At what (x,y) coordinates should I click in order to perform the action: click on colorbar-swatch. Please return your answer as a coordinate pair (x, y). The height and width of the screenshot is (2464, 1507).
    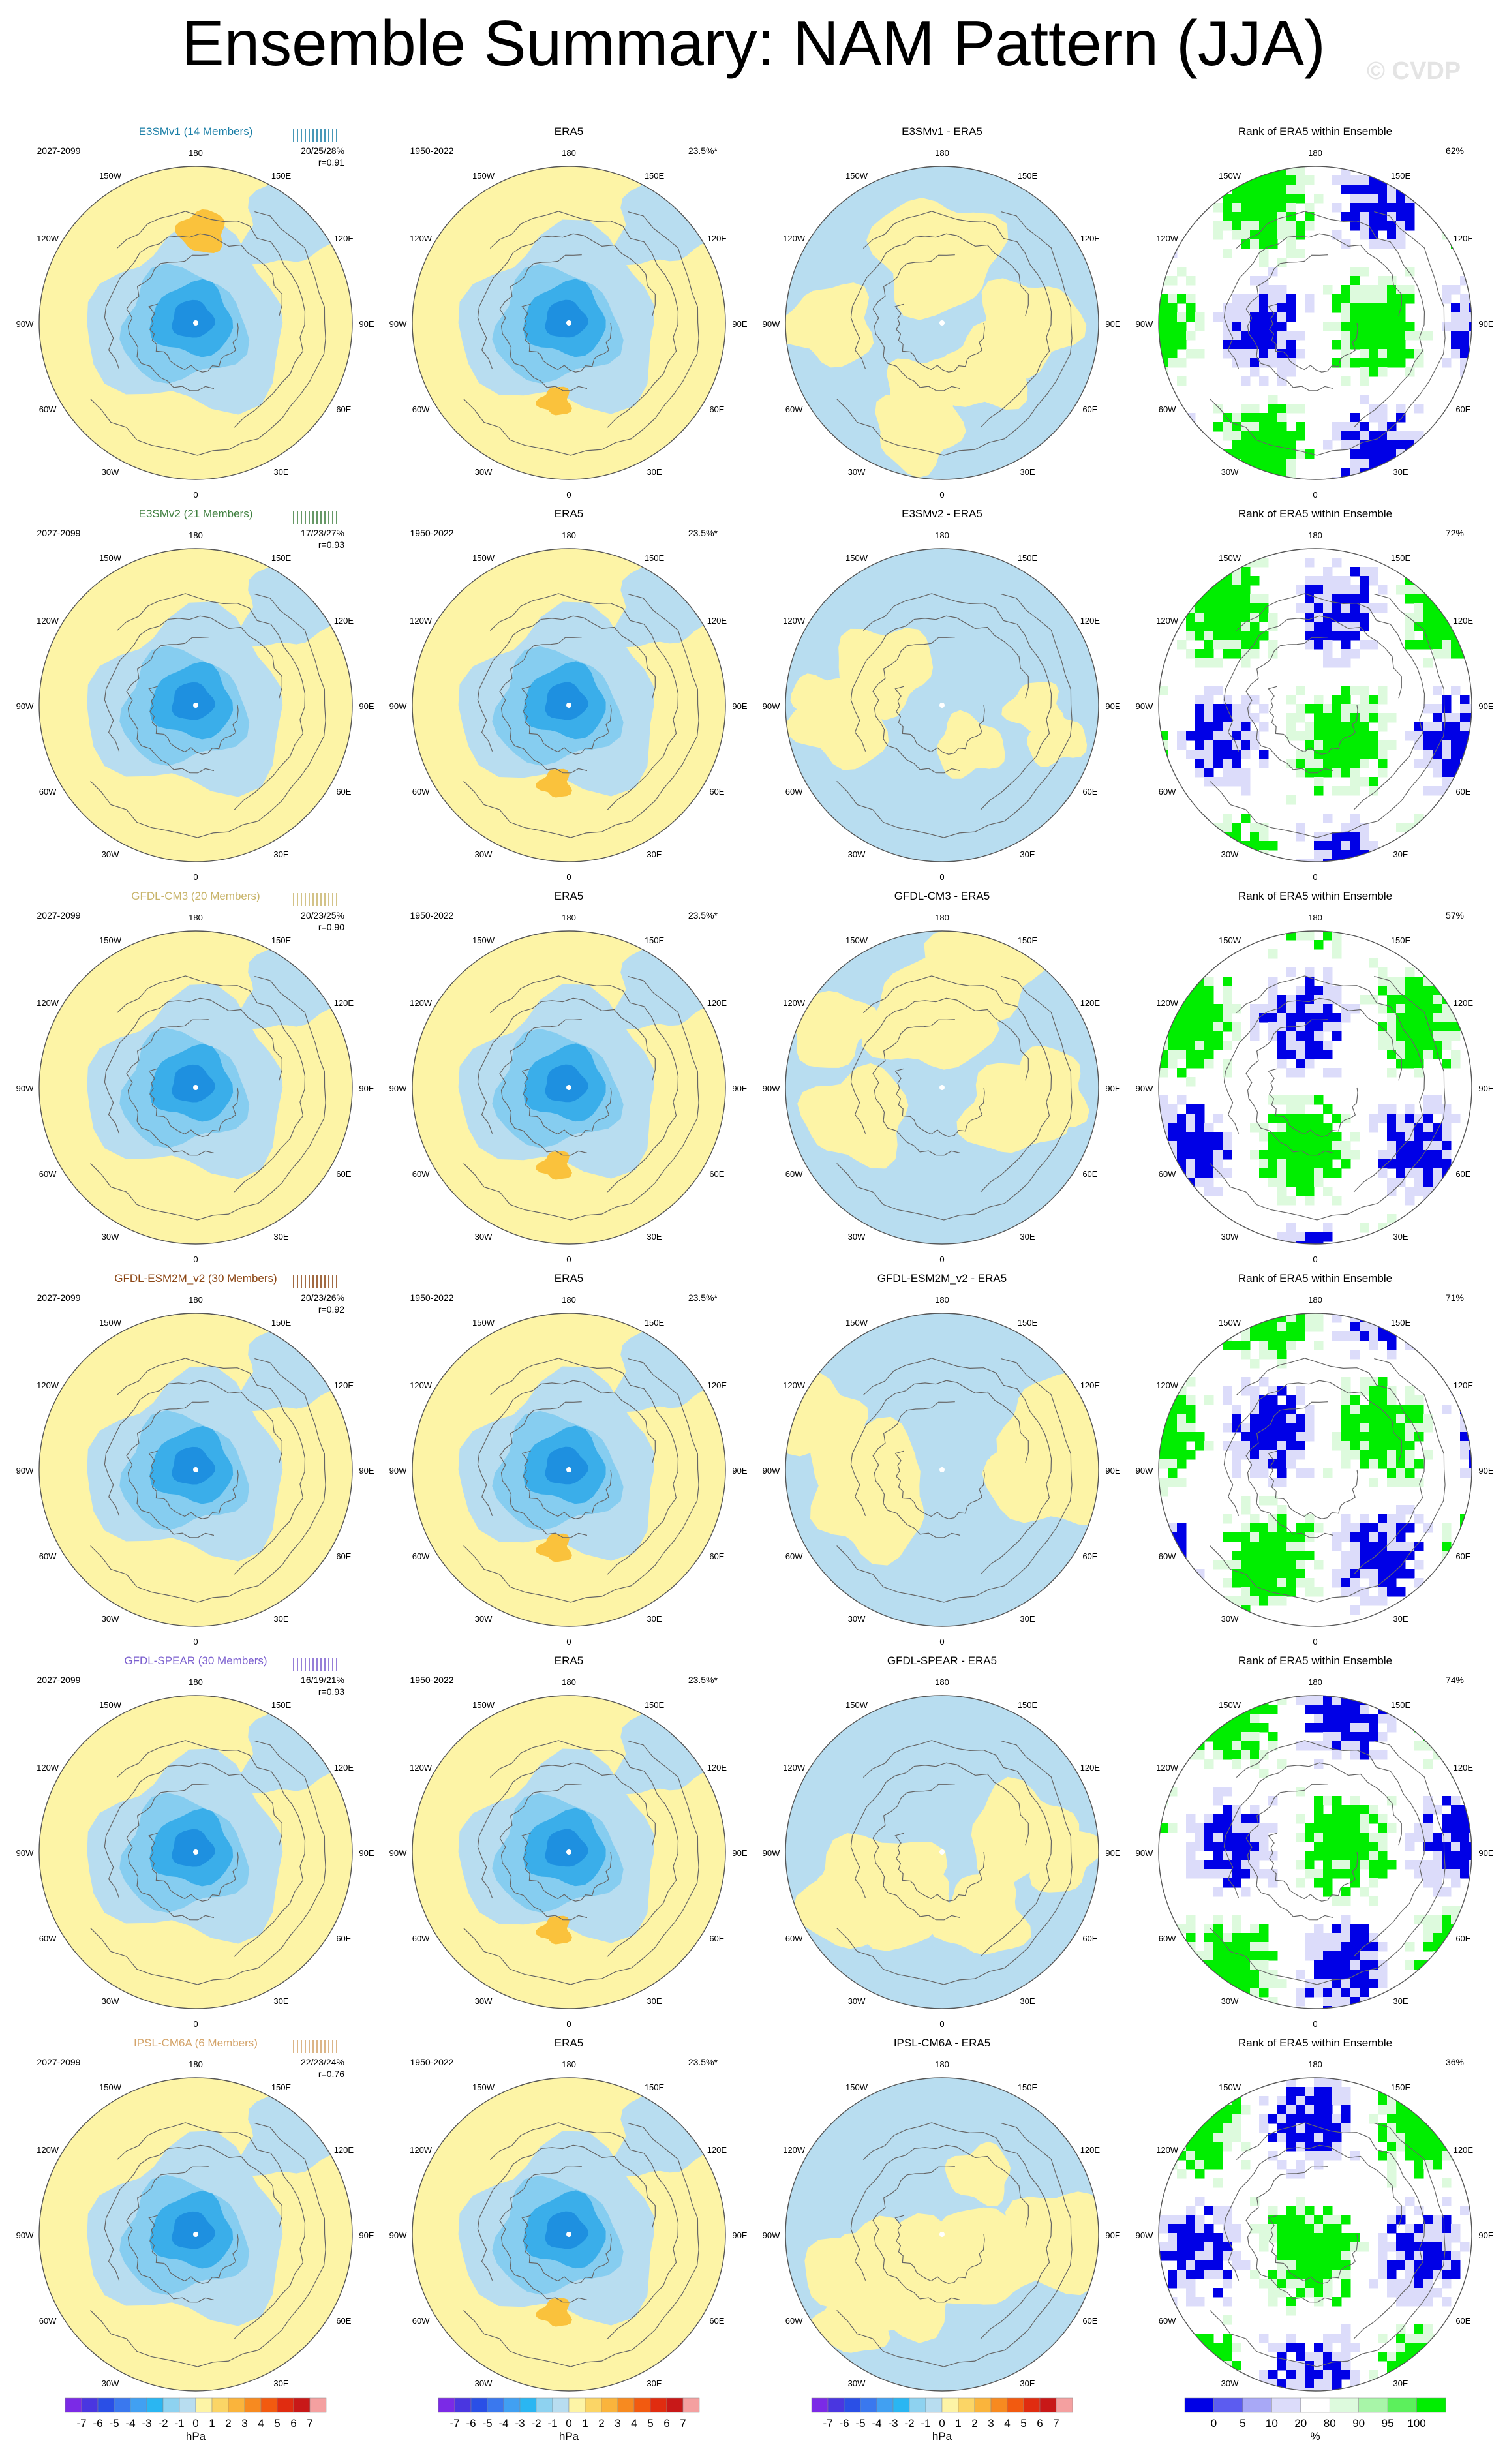
    Looking at the image, I should click on (253, 2405).